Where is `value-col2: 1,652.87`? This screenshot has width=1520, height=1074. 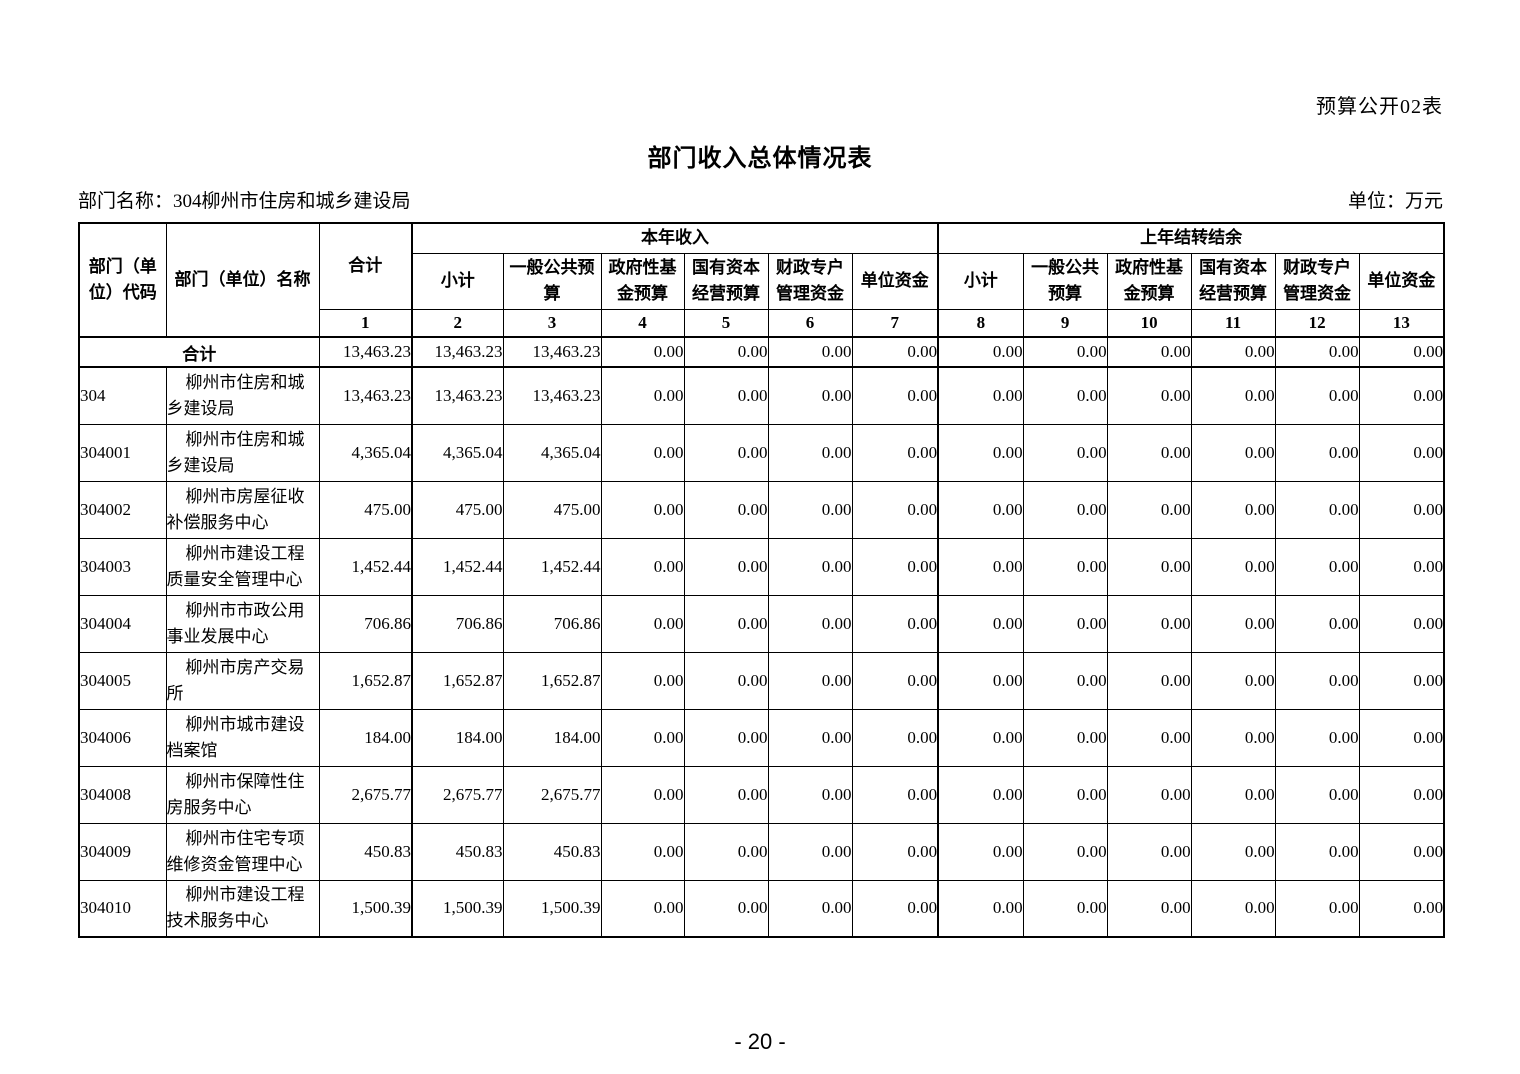
value-col2: 1,652.87 is located at coordinates (457, 680).